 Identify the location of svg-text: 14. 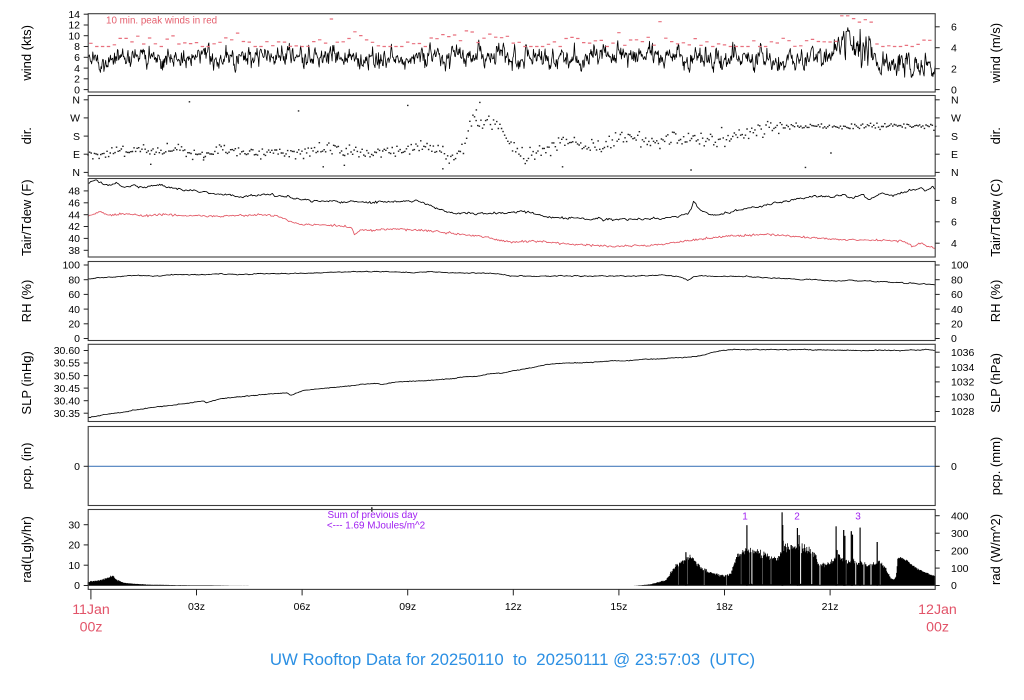
(74, 15).